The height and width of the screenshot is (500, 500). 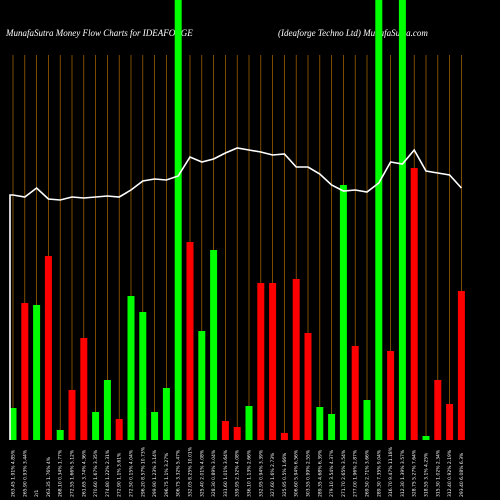 What do you see at coordinates (191, 471) in the screenshot?
I see `x-tick-label: 332.05 8.25% 10.01%` at bounding box center [191, 471].